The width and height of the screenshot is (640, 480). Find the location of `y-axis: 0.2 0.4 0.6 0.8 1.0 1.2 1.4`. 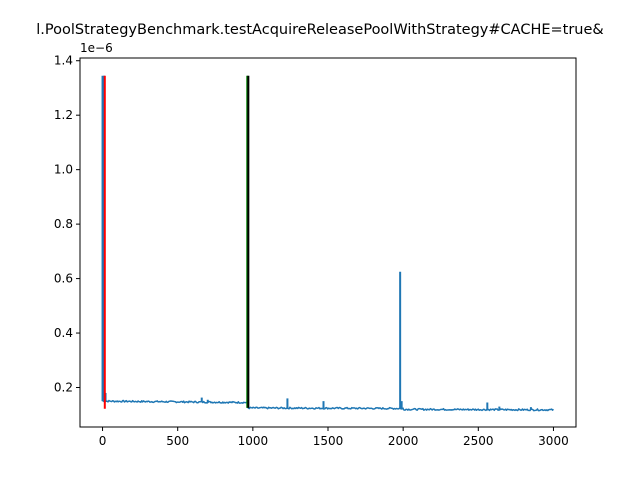

y-axis: 0.2 0.4 0.6 0.8 1.0 1.2 1.4 is located at coordinates (67, 224).